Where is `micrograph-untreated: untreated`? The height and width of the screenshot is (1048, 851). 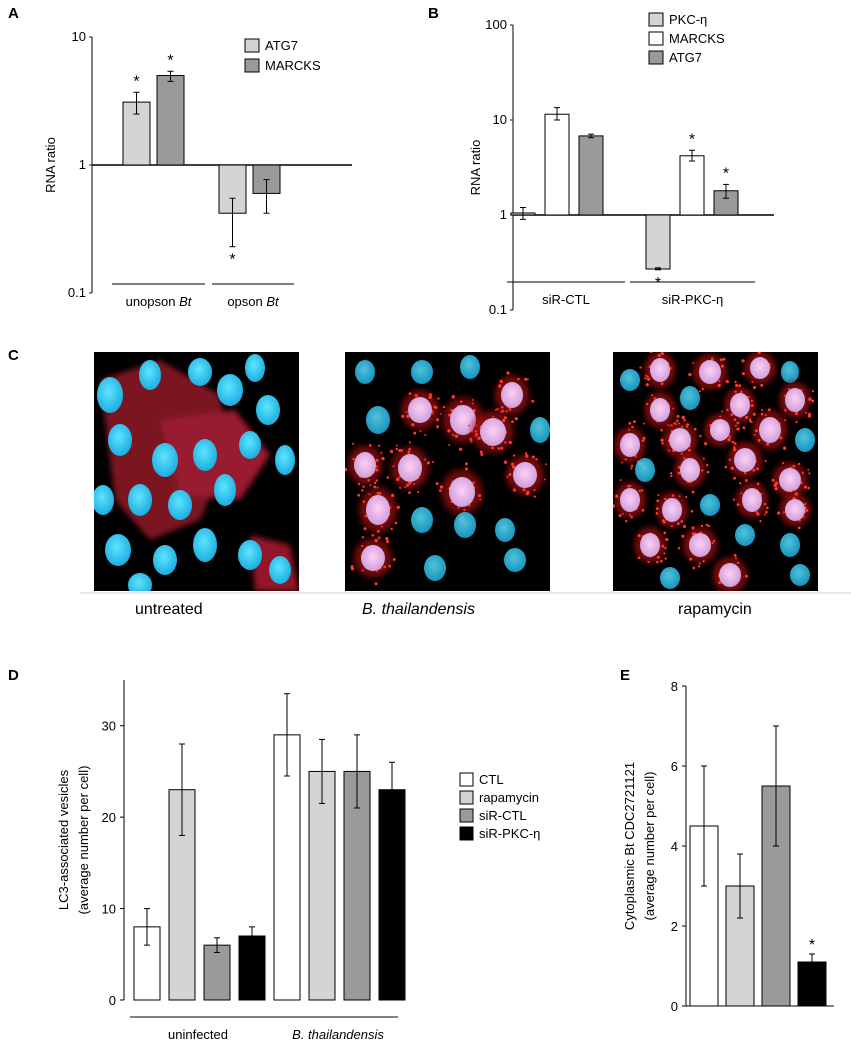 micrograph-untreated: untreated is located at coordinates (196, 485).